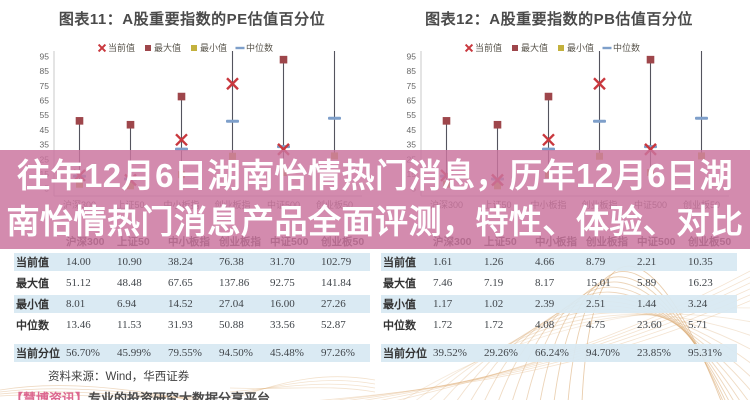 This screenshot has height=400, width=750. What do you see at coordinates (456, 353) in the screenshot?
I see `table-cell: 39.52%` at bounding box center [456, 353].